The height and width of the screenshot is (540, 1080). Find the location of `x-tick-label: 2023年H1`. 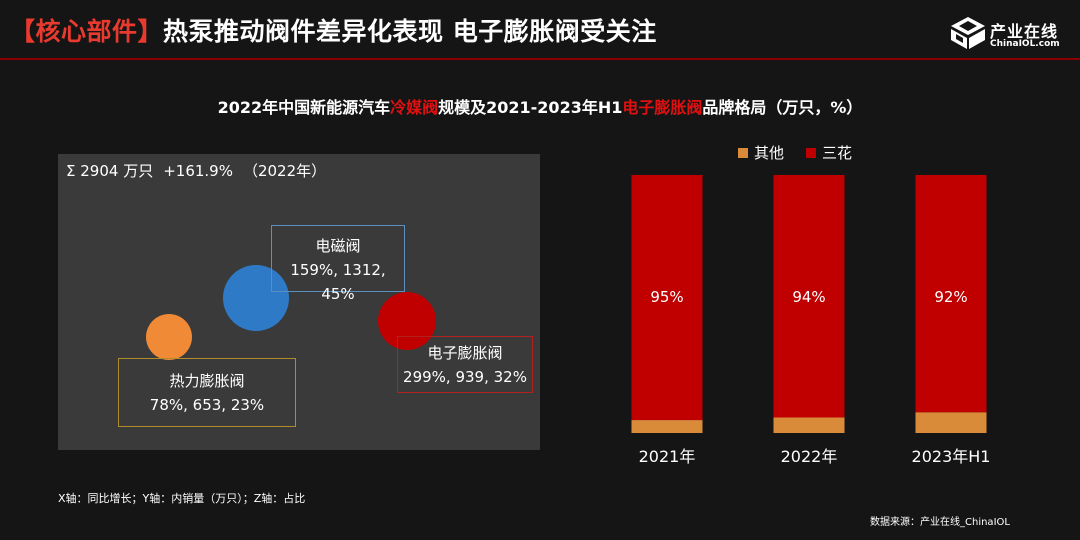

x-tick-label: 2023年H1 is located at coordinates (951, 456).